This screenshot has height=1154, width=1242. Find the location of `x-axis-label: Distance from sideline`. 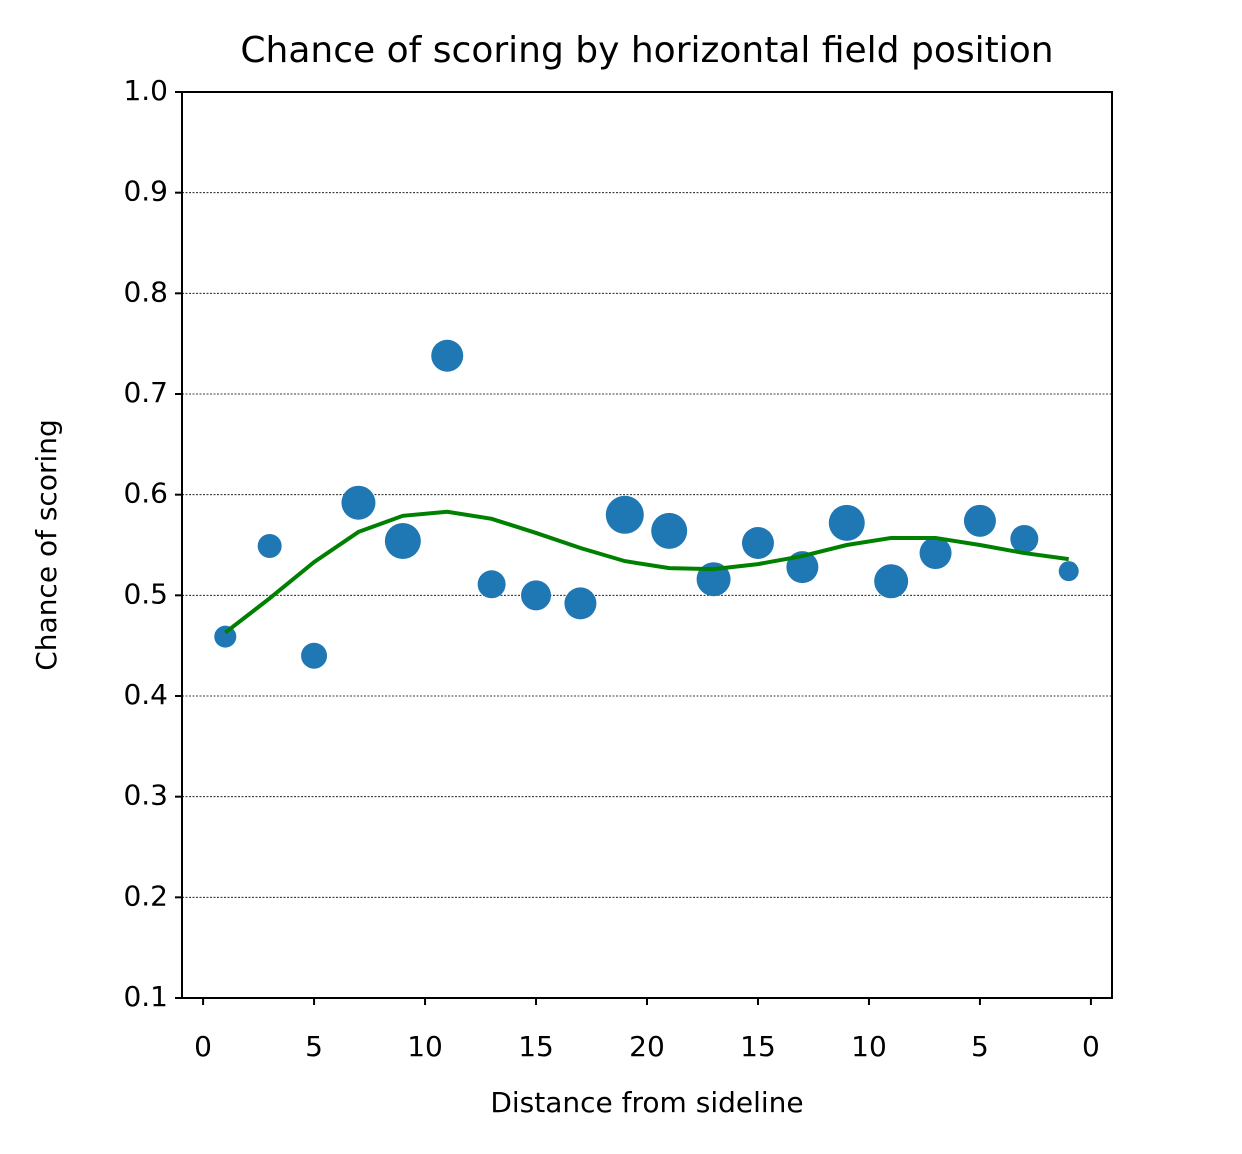

x-axis-label: Distance from sideline is located at coordinates (646, 1102).